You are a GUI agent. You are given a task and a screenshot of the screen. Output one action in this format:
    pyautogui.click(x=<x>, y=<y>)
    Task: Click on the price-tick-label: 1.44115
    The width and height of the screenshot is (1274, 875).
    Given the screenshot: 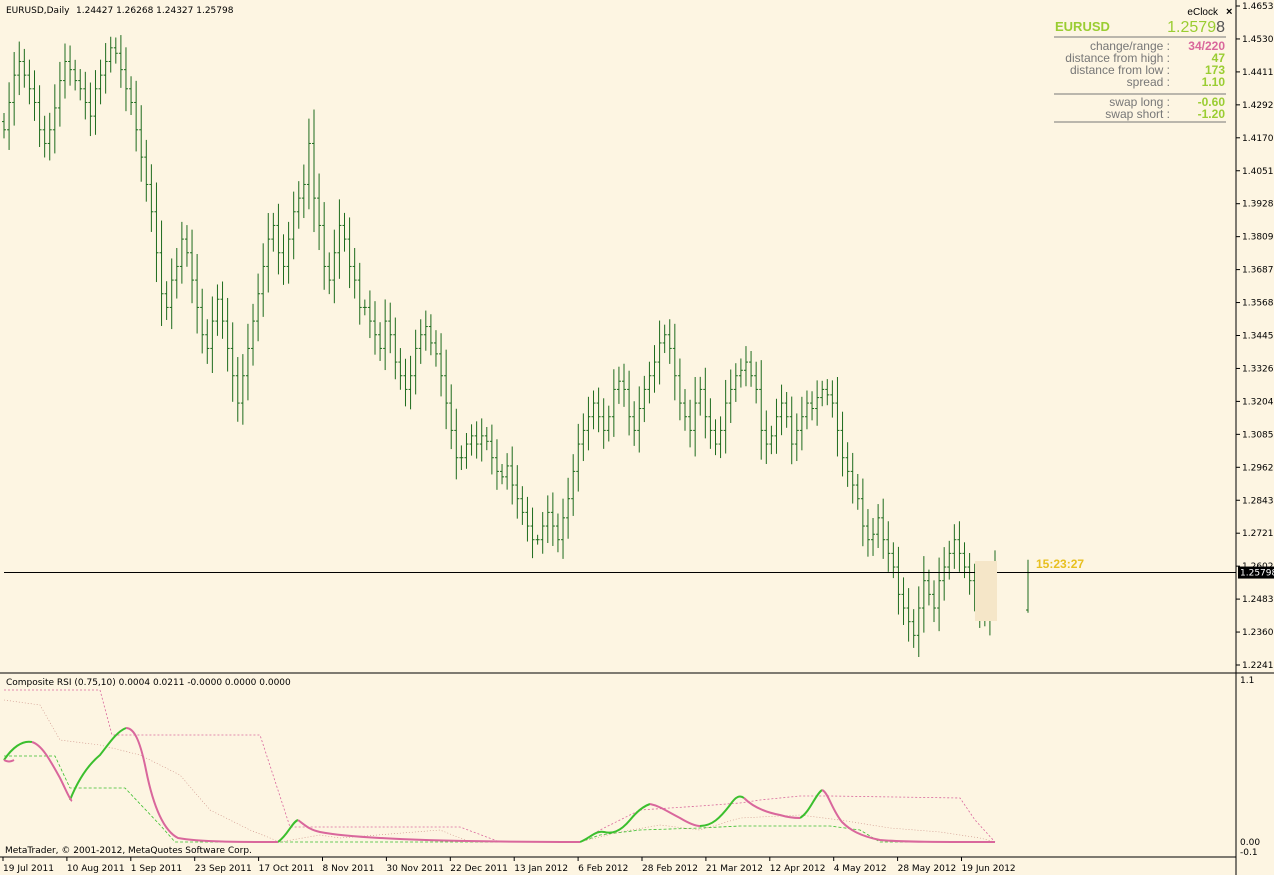 What is the action you would take?
    pyautogui.click(x=1258, y=73)
    